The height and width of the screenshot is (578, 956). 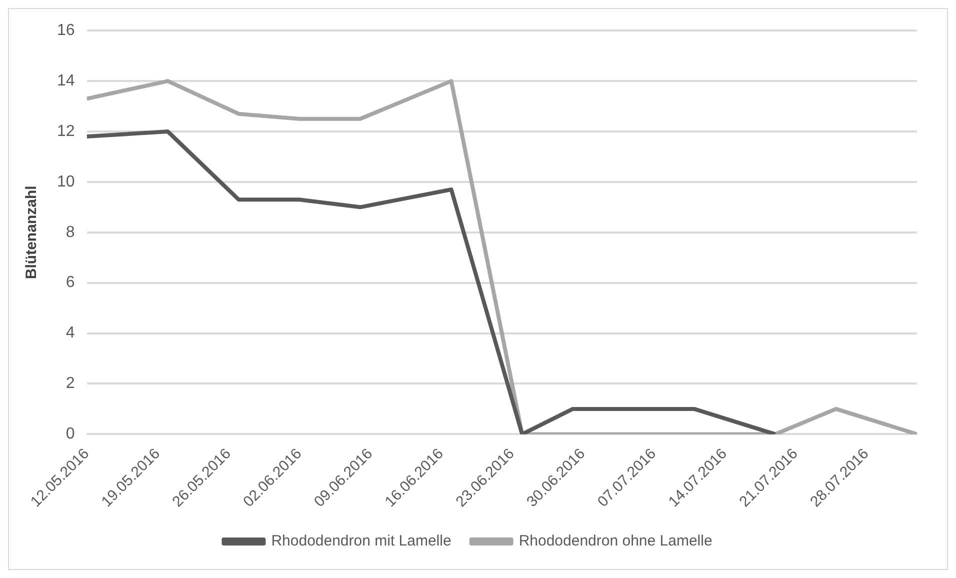 I want to click on y-tick-label: 0, so click(x=70, y=434).